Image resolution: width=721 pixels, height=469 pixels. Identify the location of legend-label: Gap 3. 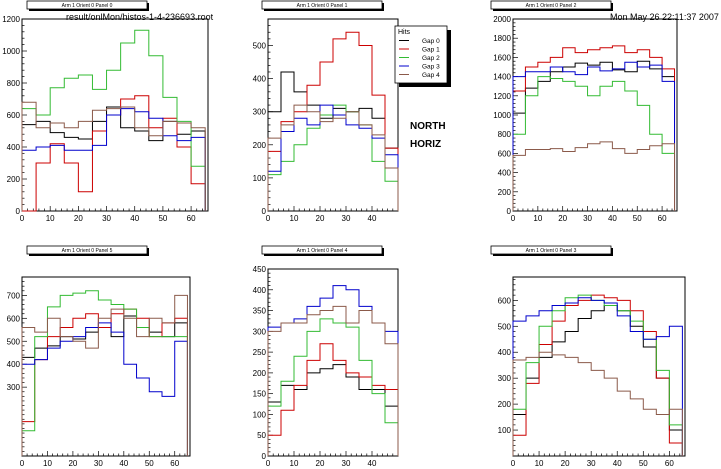
(431, 67).